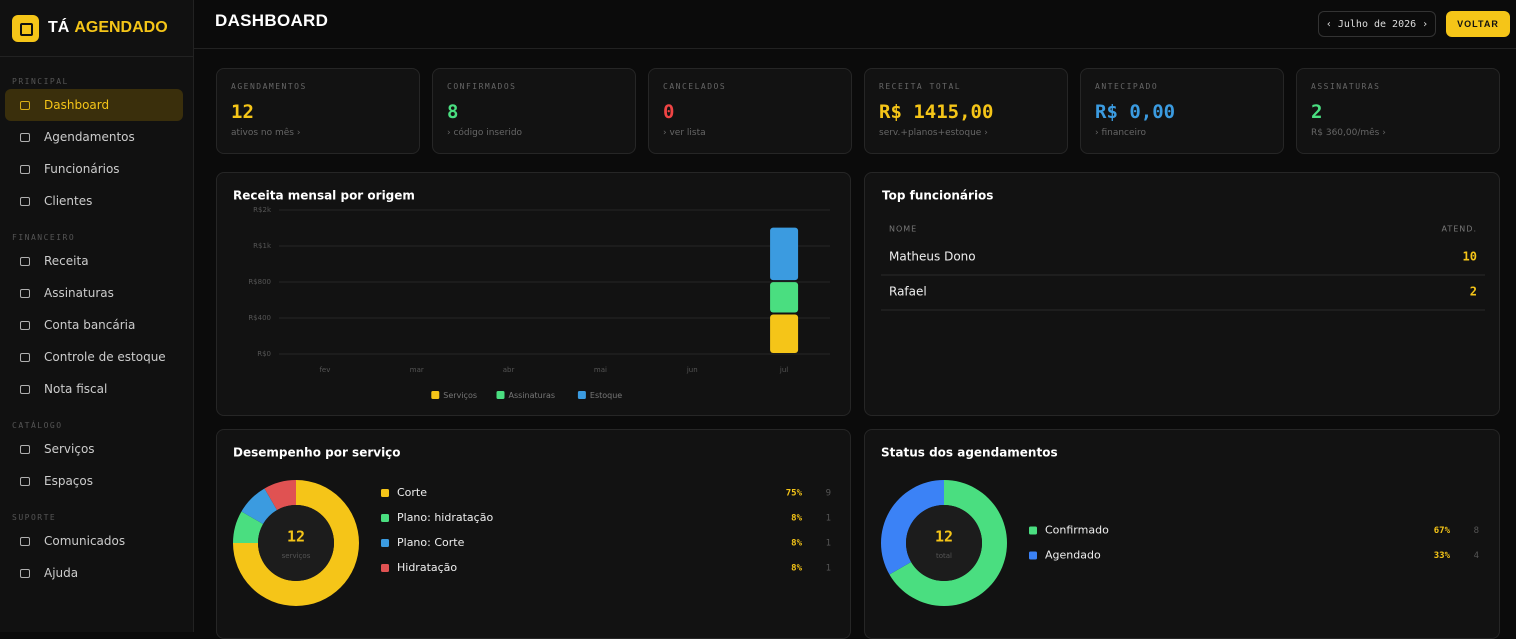  I want to click on legend-label: Estoque, so click(606, 395).